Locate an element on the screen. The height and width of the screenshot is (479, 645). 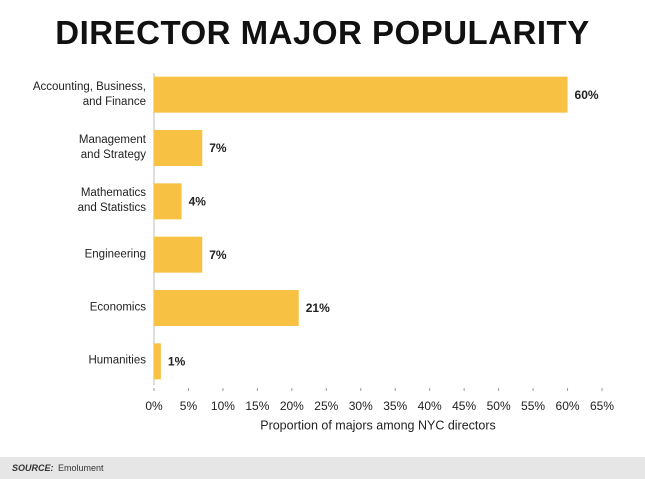
x-tick-label: 30% is located at coordinates (361, 406).